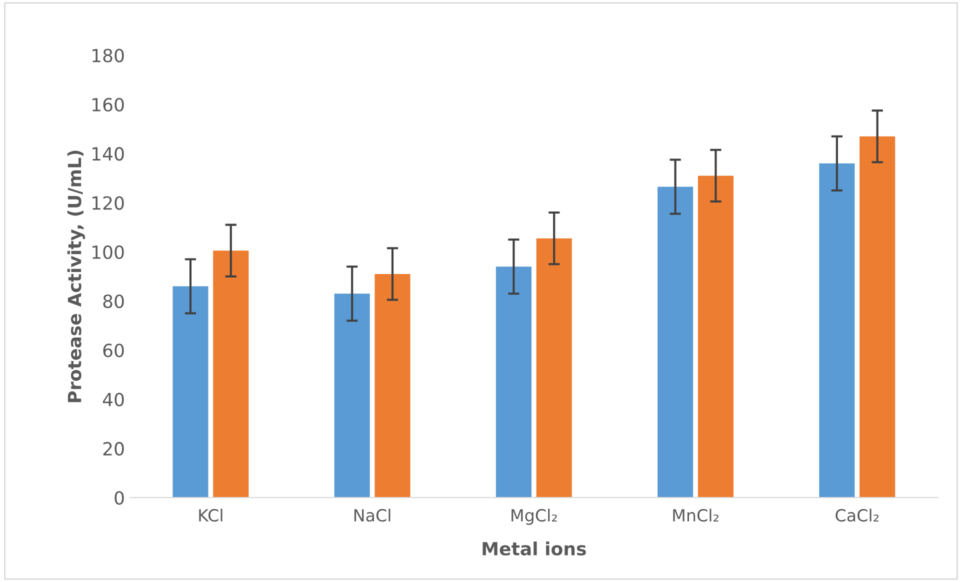 The width and height of the screenshot is (962, 582). What do you see at coordinates (108, 55) in the screenshot?
I see `y-tick-label: 180` at bounding box center [108, 55].